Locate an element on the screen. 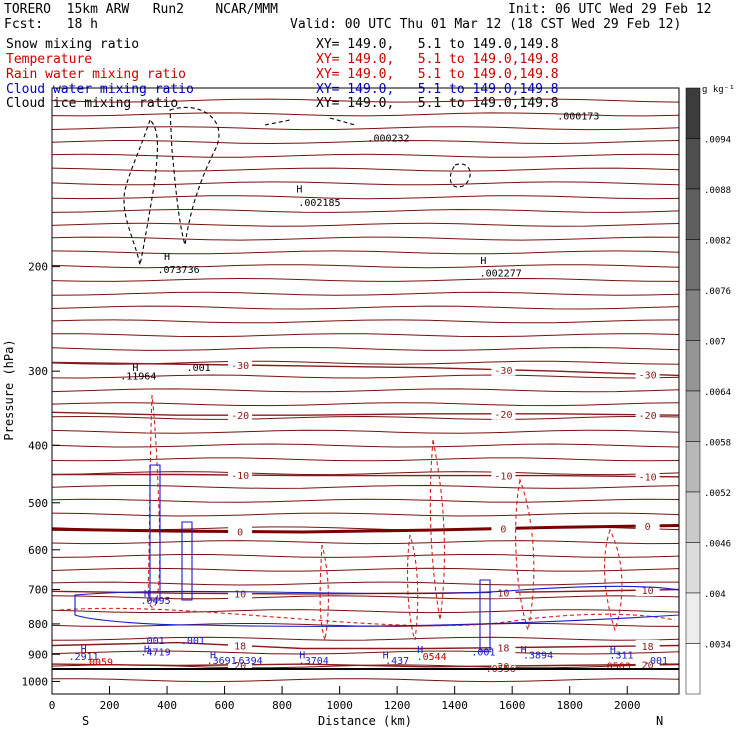 The image size is (740, 740). header-fcst: Fcst: 18 h is located at coordinates (51, 24).